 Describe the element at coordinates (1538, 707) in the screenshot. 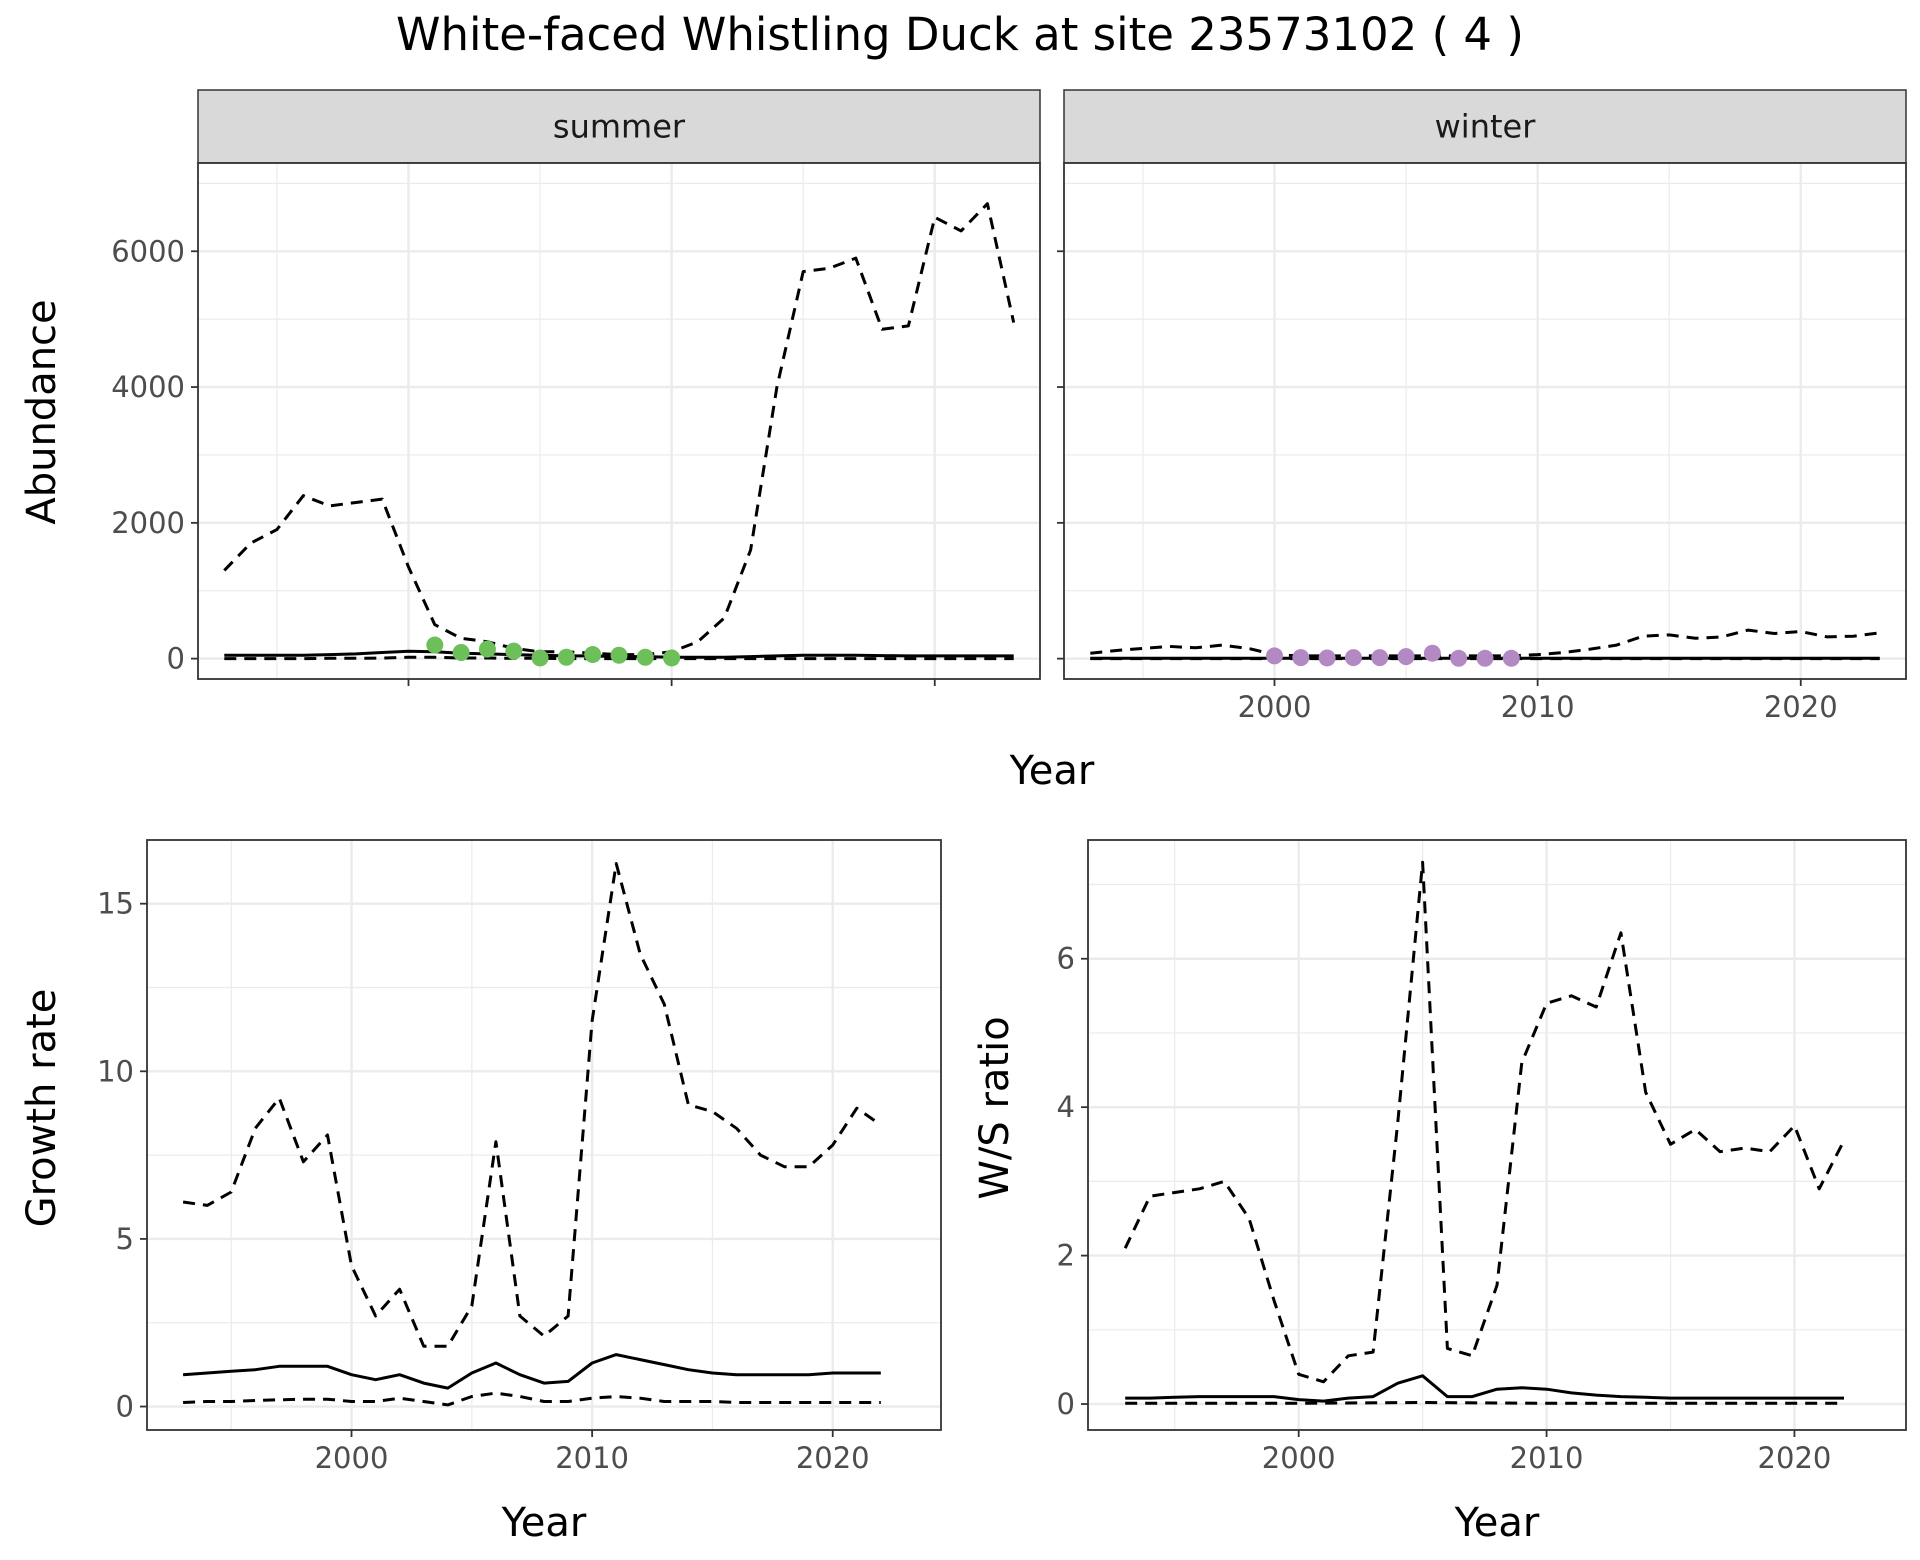

I see `abundance-winter-x-tick-label: 2010` at that location.